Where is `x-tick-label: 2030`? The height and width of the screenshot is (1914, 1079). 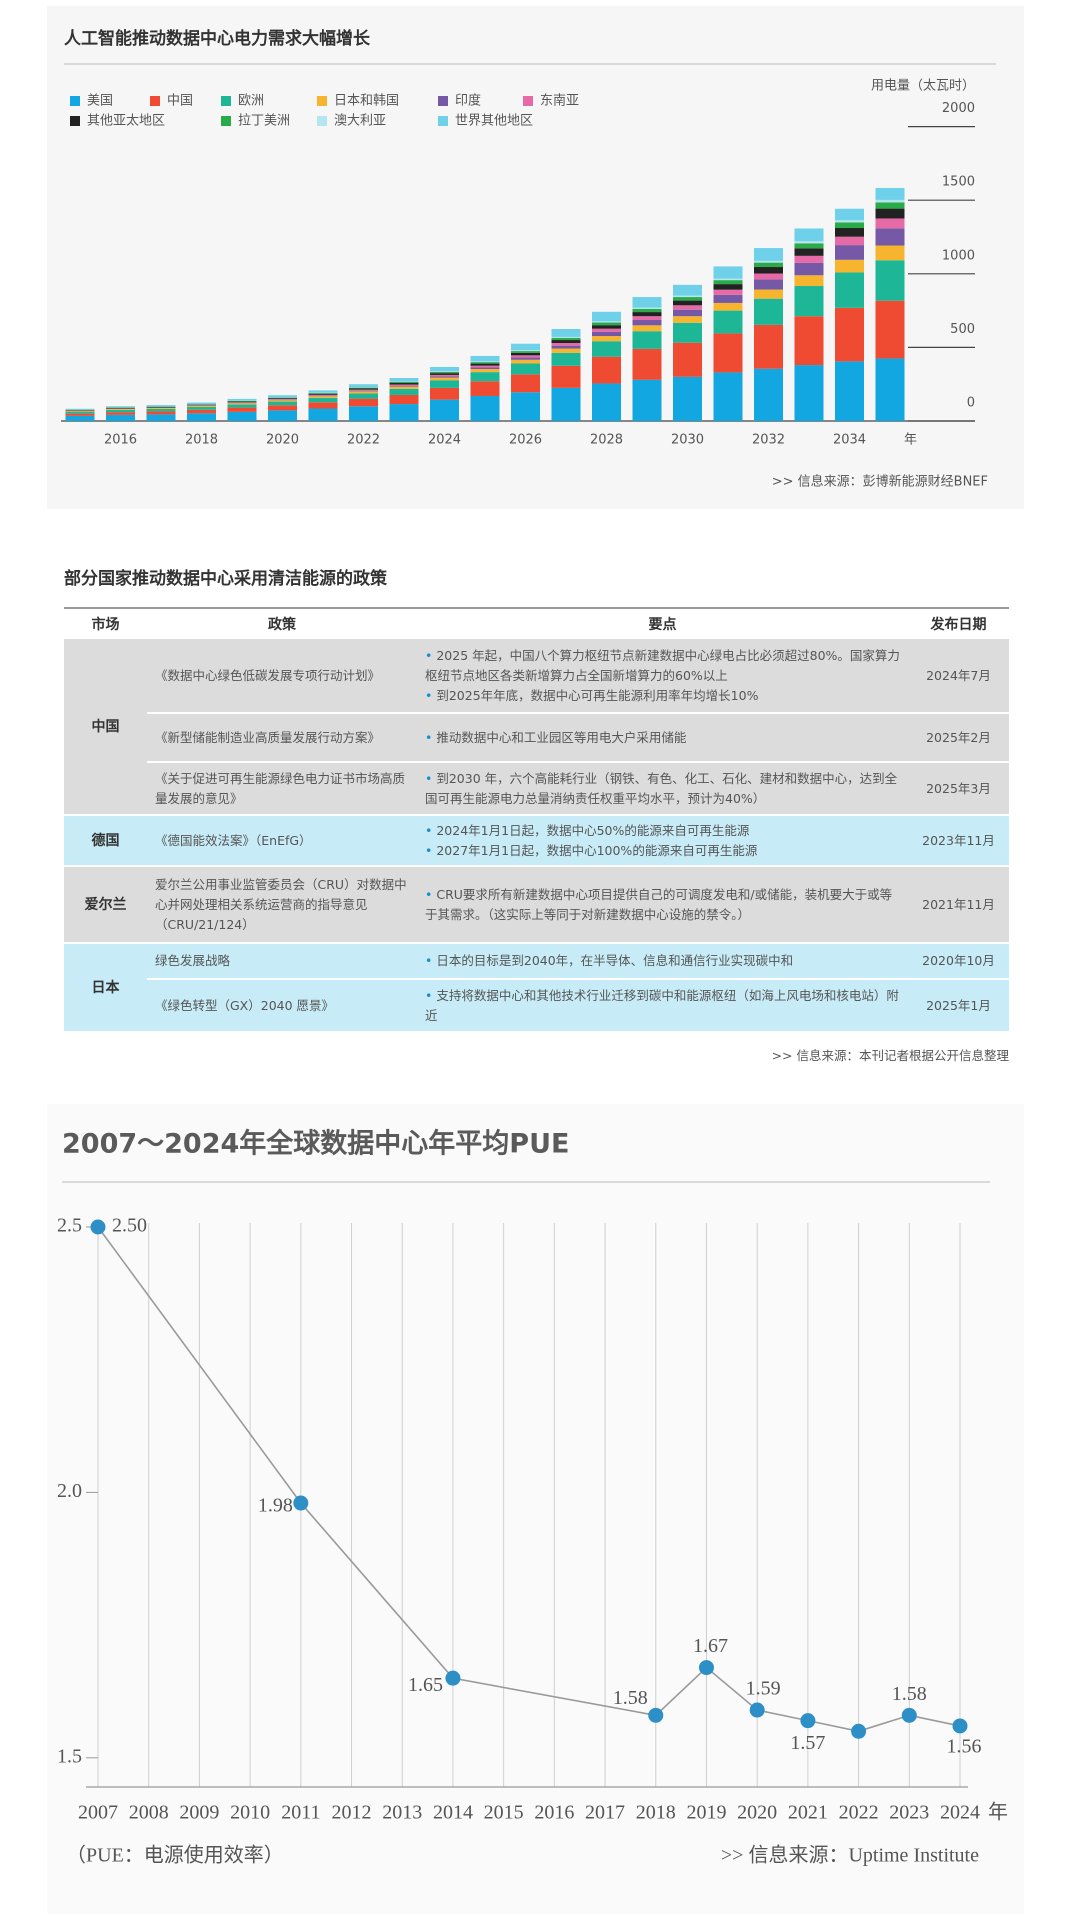 x-tick-label: 2030 is located at coordinates (687, 440).